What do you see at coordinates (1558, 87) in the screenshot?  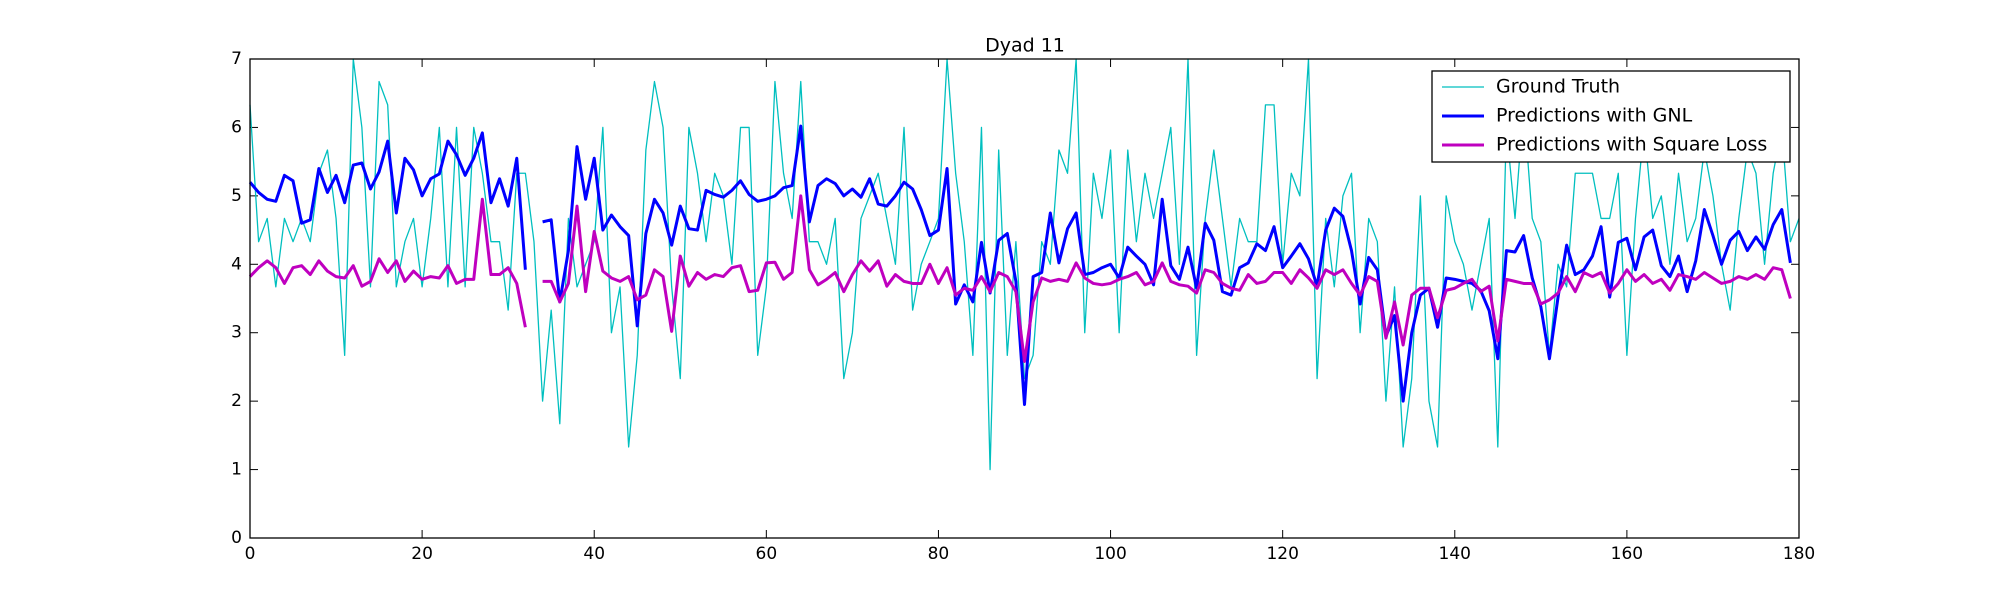 I see `legend-label: Ground Truth` at bounding box center [1558, 87].